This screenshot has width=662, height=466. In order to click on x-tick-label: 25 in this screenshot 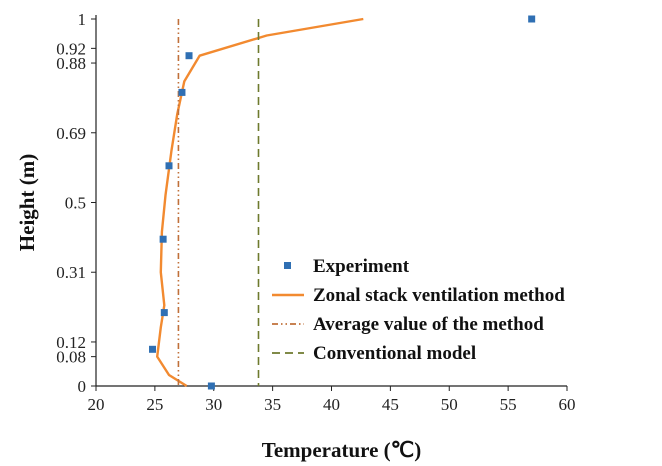, I will do `click(154, 404)`.